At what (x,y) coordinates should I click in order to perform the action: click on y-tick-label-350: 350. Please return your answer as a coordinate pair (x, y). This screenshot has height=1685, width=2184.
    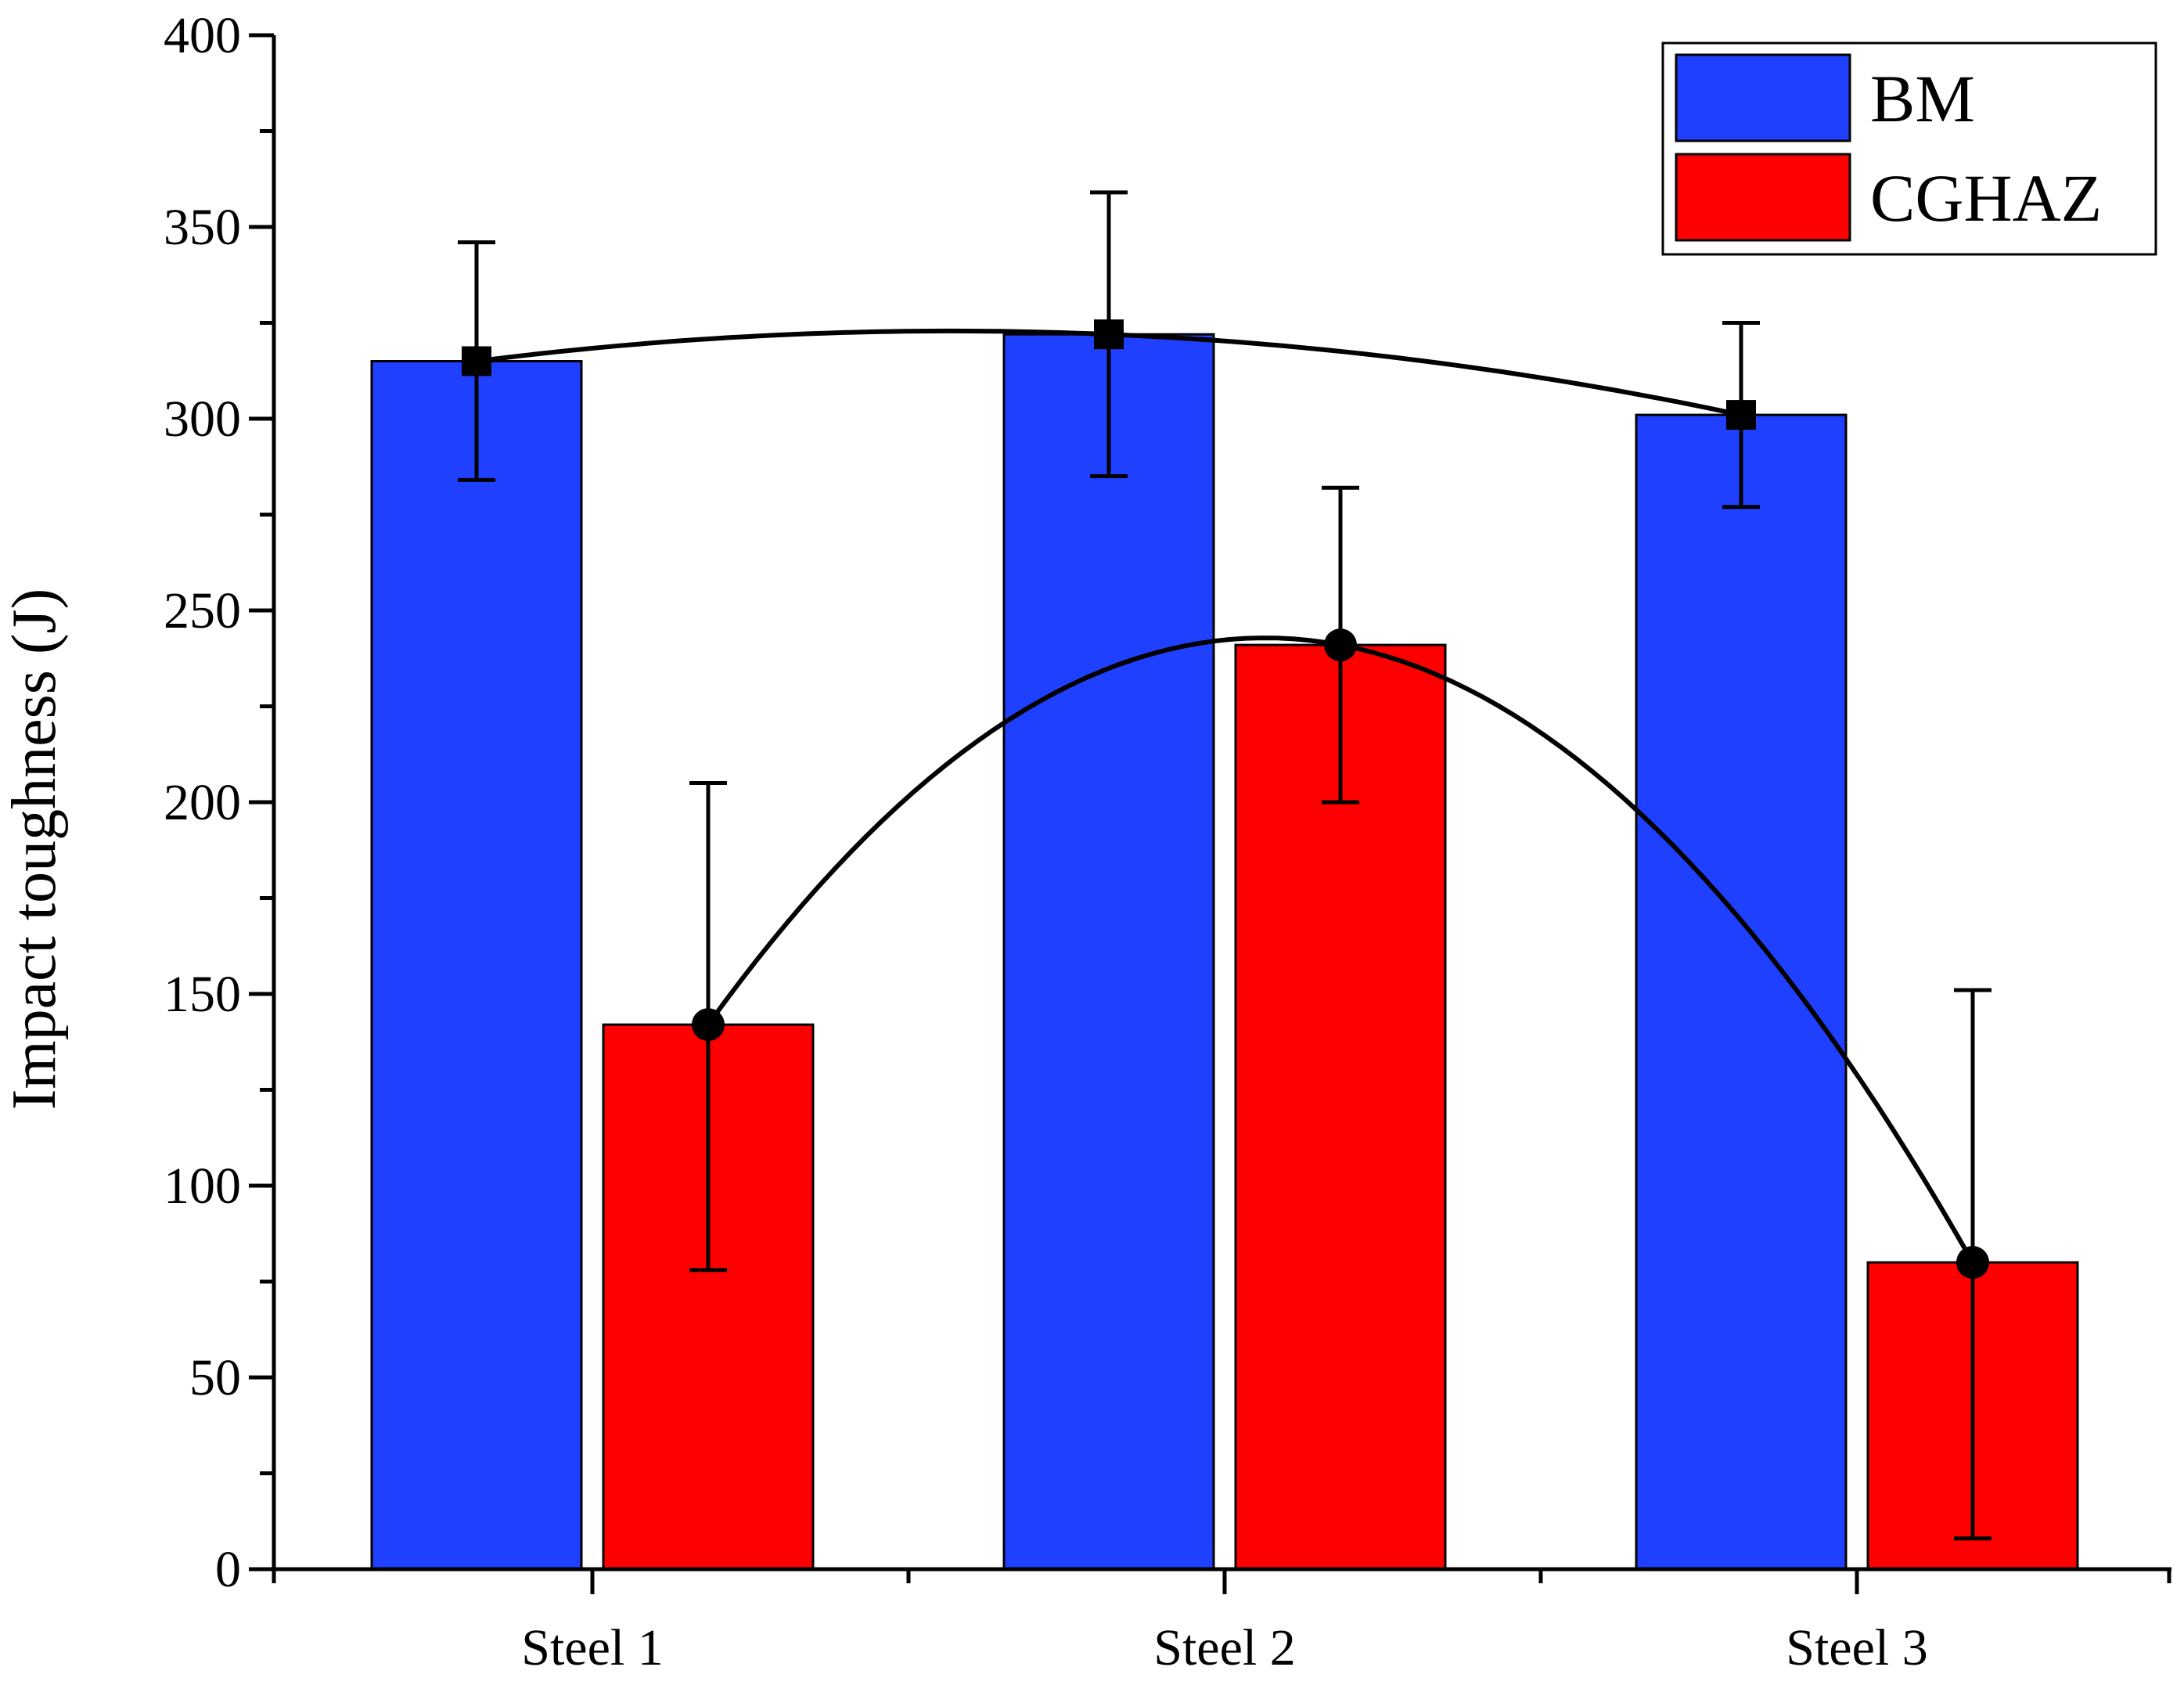
    Looking at the image, I should click on (202, 227).